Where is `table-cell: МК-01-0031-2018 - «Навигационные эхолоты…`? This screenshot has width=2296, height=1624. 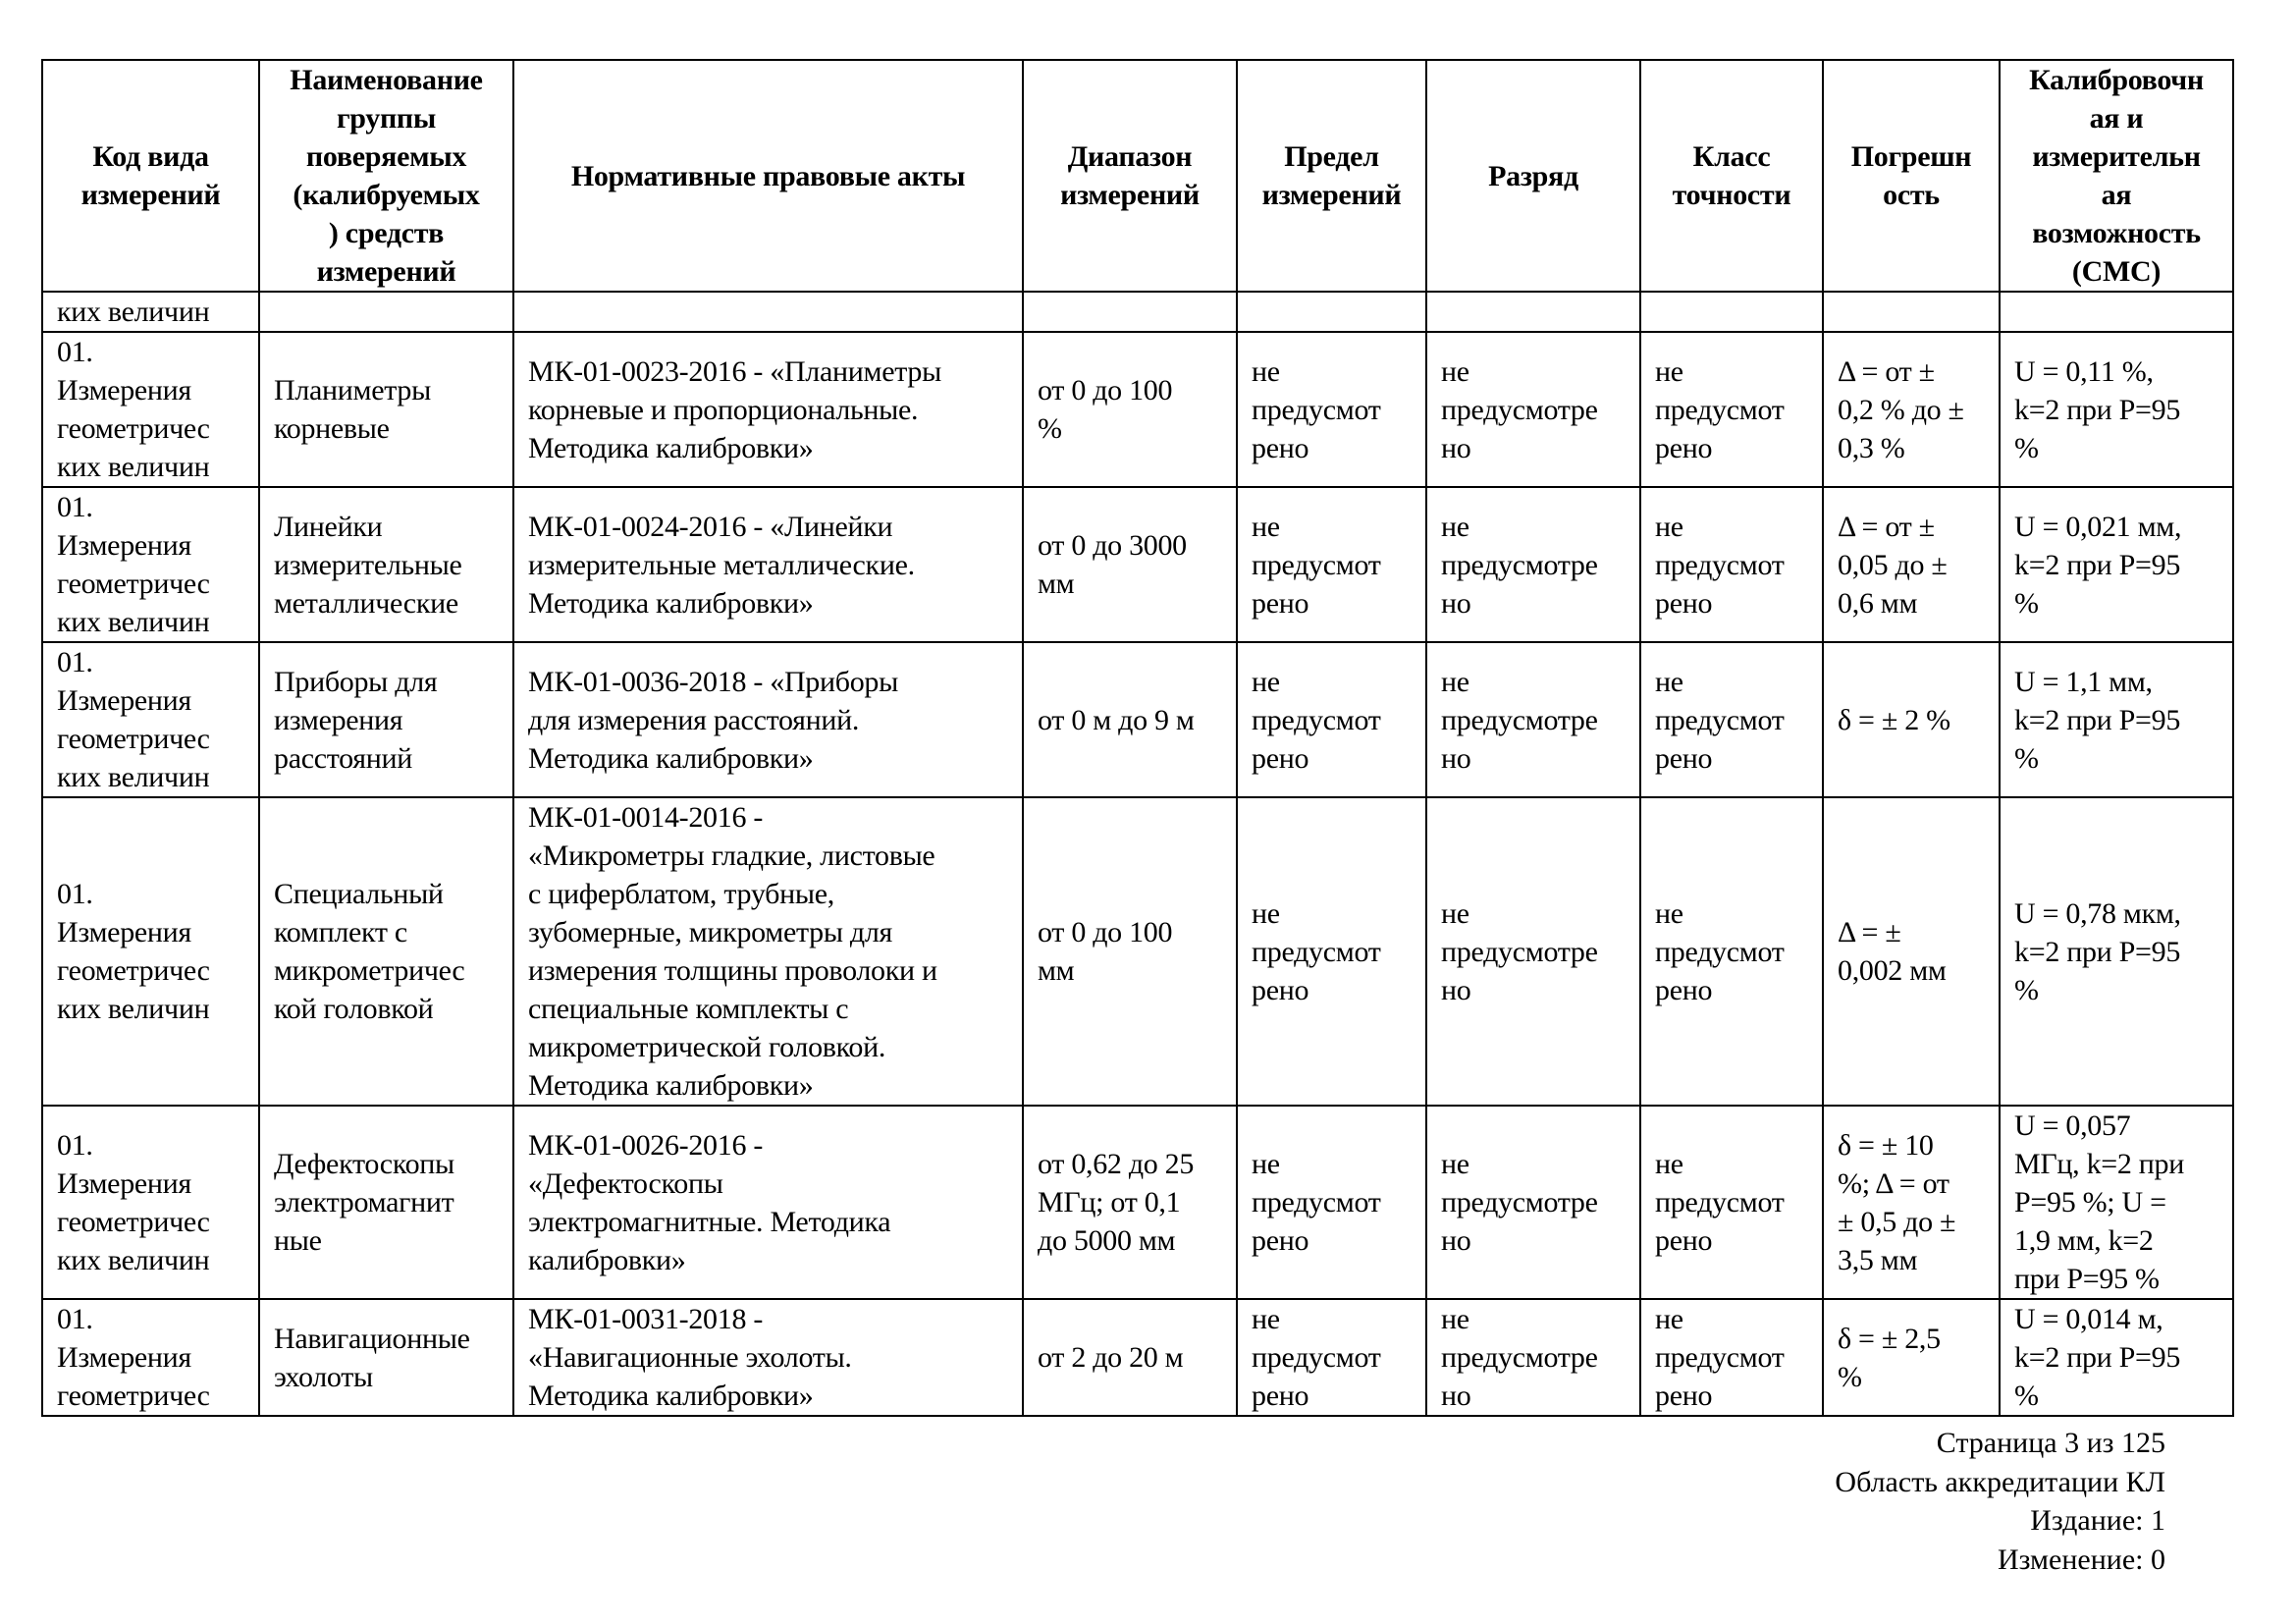
table-cell: МК-01-0031-2018 - «Навигационные эхолоты… is located at coordinates (768, 1357).